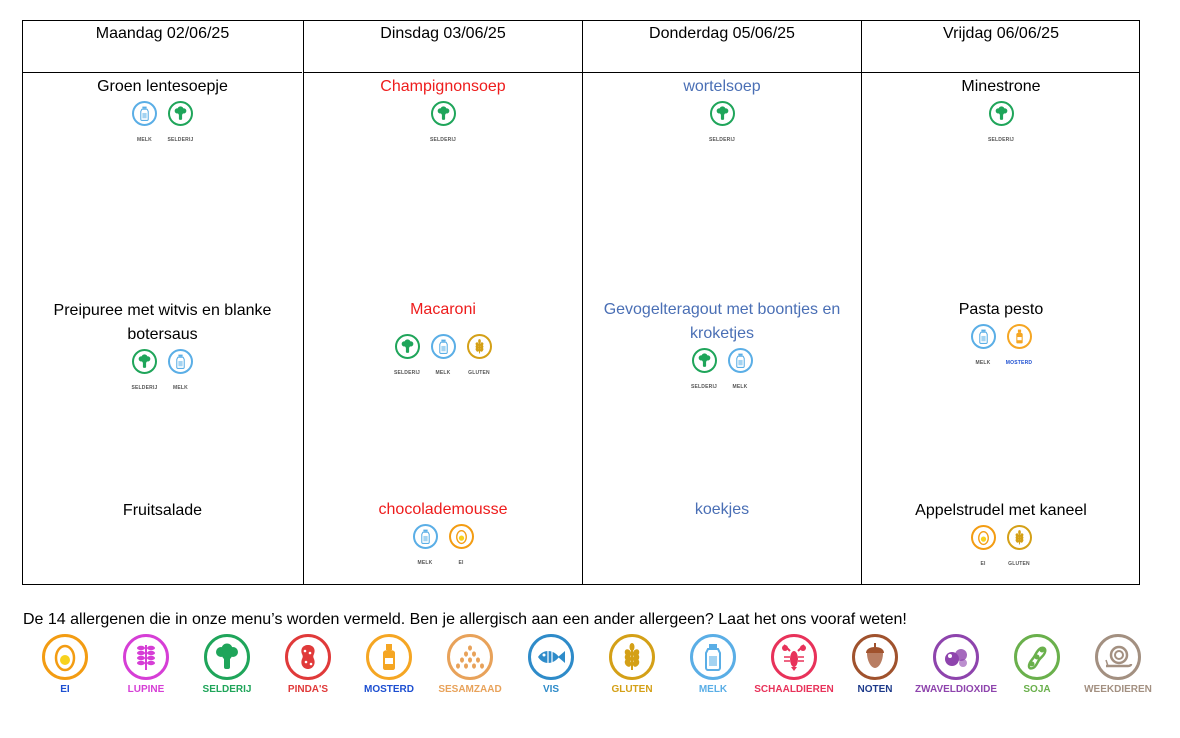 This screenshot has height=738, width=1180. What do you see at coordinates (443, 309) in the screenshot?
I see `dish-name: Macaroni` at bounding box center [443, 309].